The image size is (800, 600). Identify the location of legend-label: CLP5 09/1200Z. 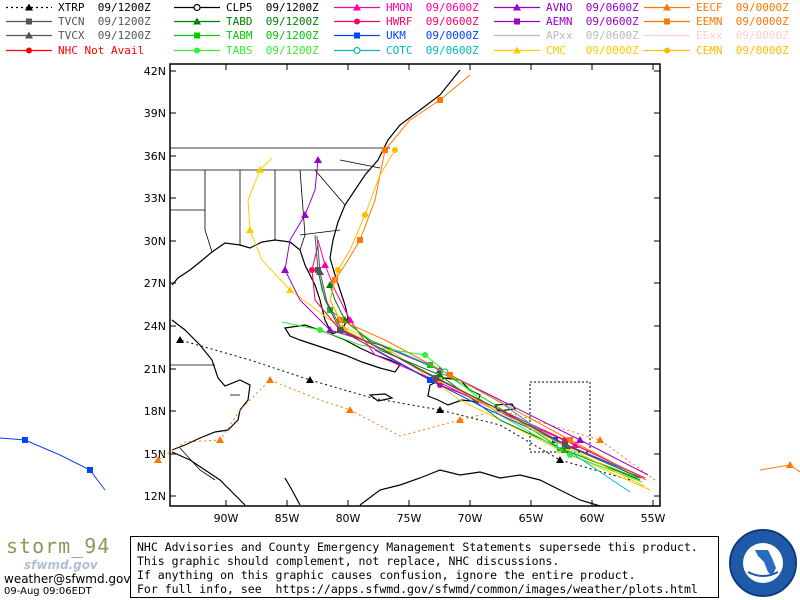
(272, 7).